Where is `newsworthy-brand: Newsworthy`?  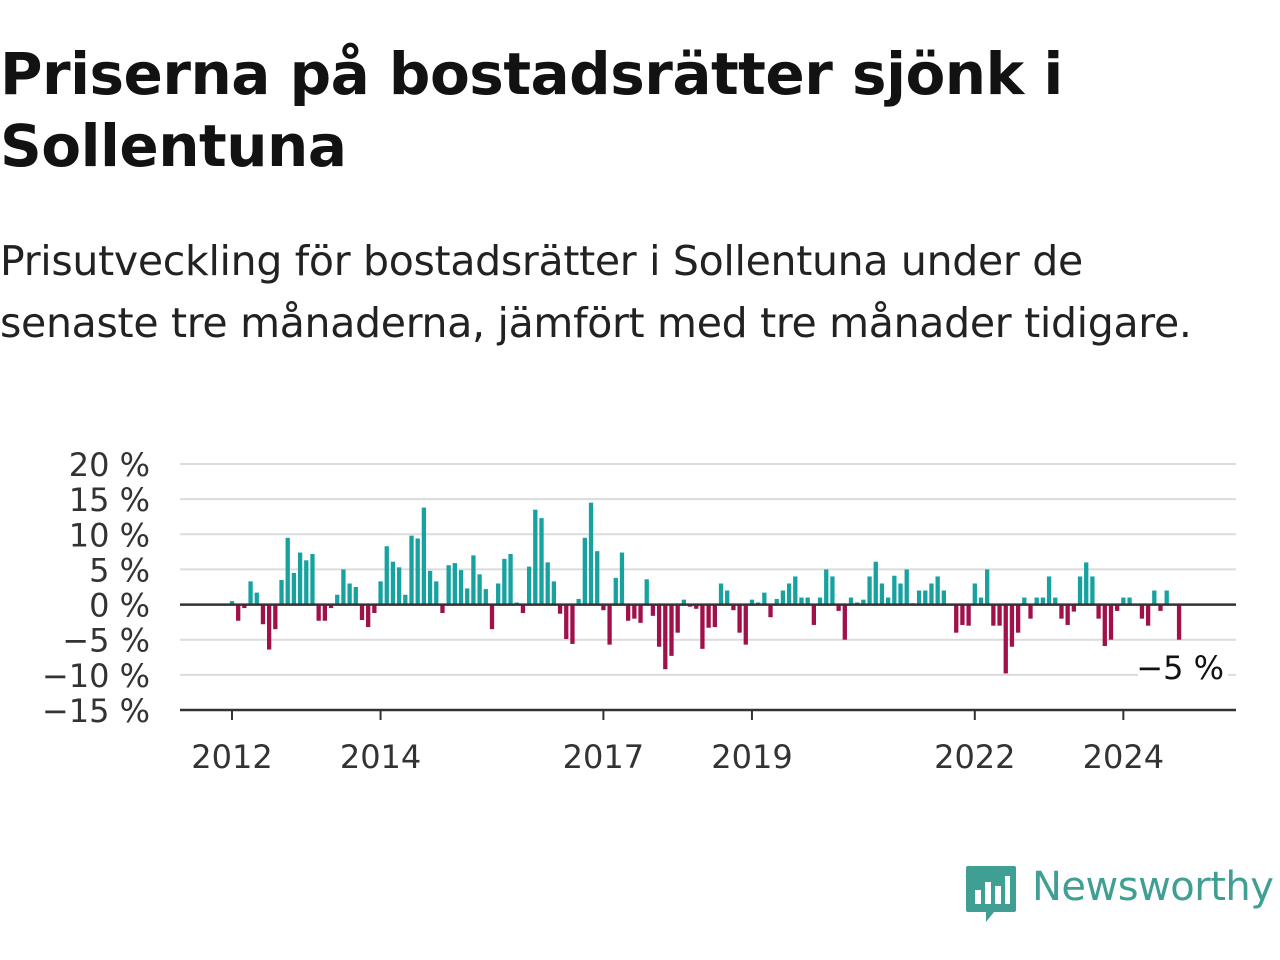 newsworthy-brand: Newsworthy is located at coordinates (1121, 895).